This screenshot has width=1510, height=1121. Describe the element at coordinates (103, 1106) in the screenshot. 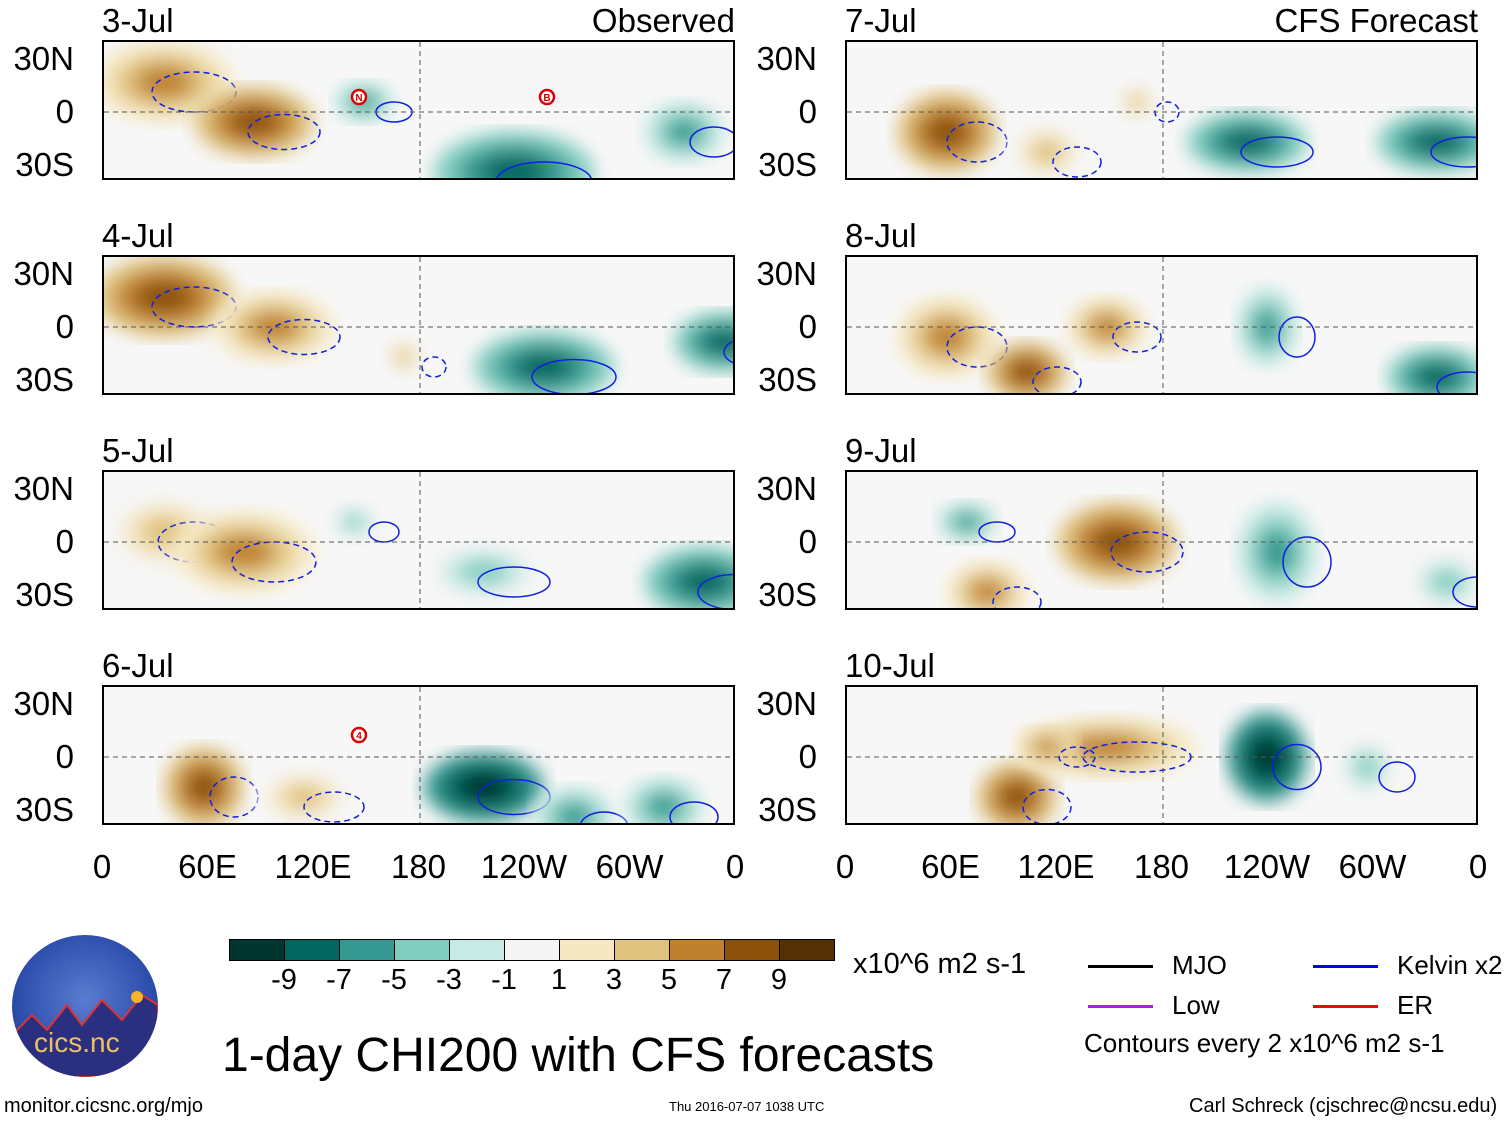

I see `footer-url: monitor.cicsnc.org/mjo` at that location.